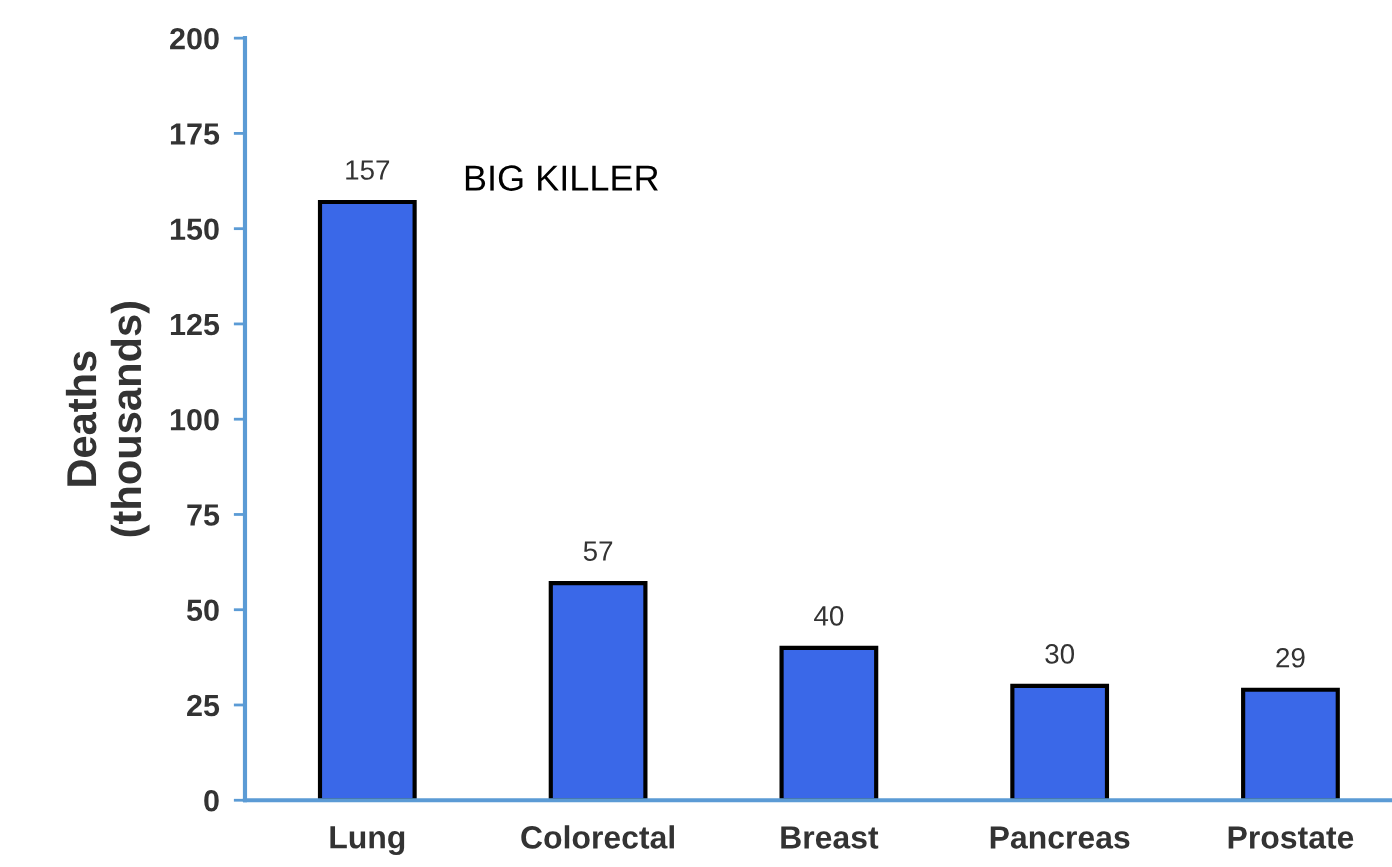 This screenshot has height=867, width=1392. What do you see at coordinates (194, 38) in the screenshot?
I see `y-tick-label: 200` at bounding box center [194, 38].